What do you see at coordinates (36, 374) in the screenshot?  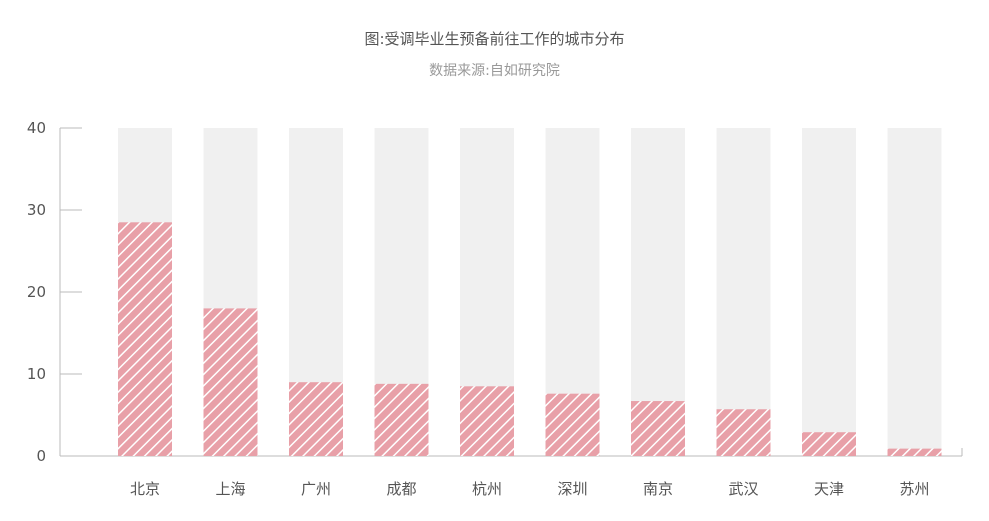 I see `y-tick-label: 10` at bounding box center [36, 374].